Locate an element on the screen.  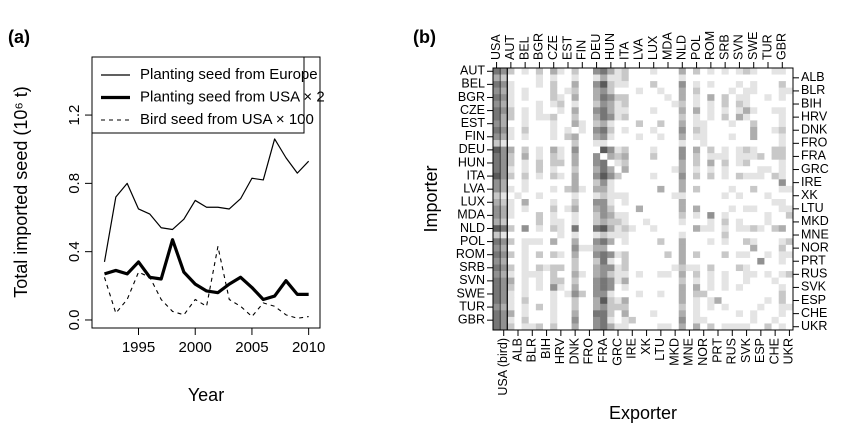
x-tick-label: BGR is located at coordinates (539, 46).